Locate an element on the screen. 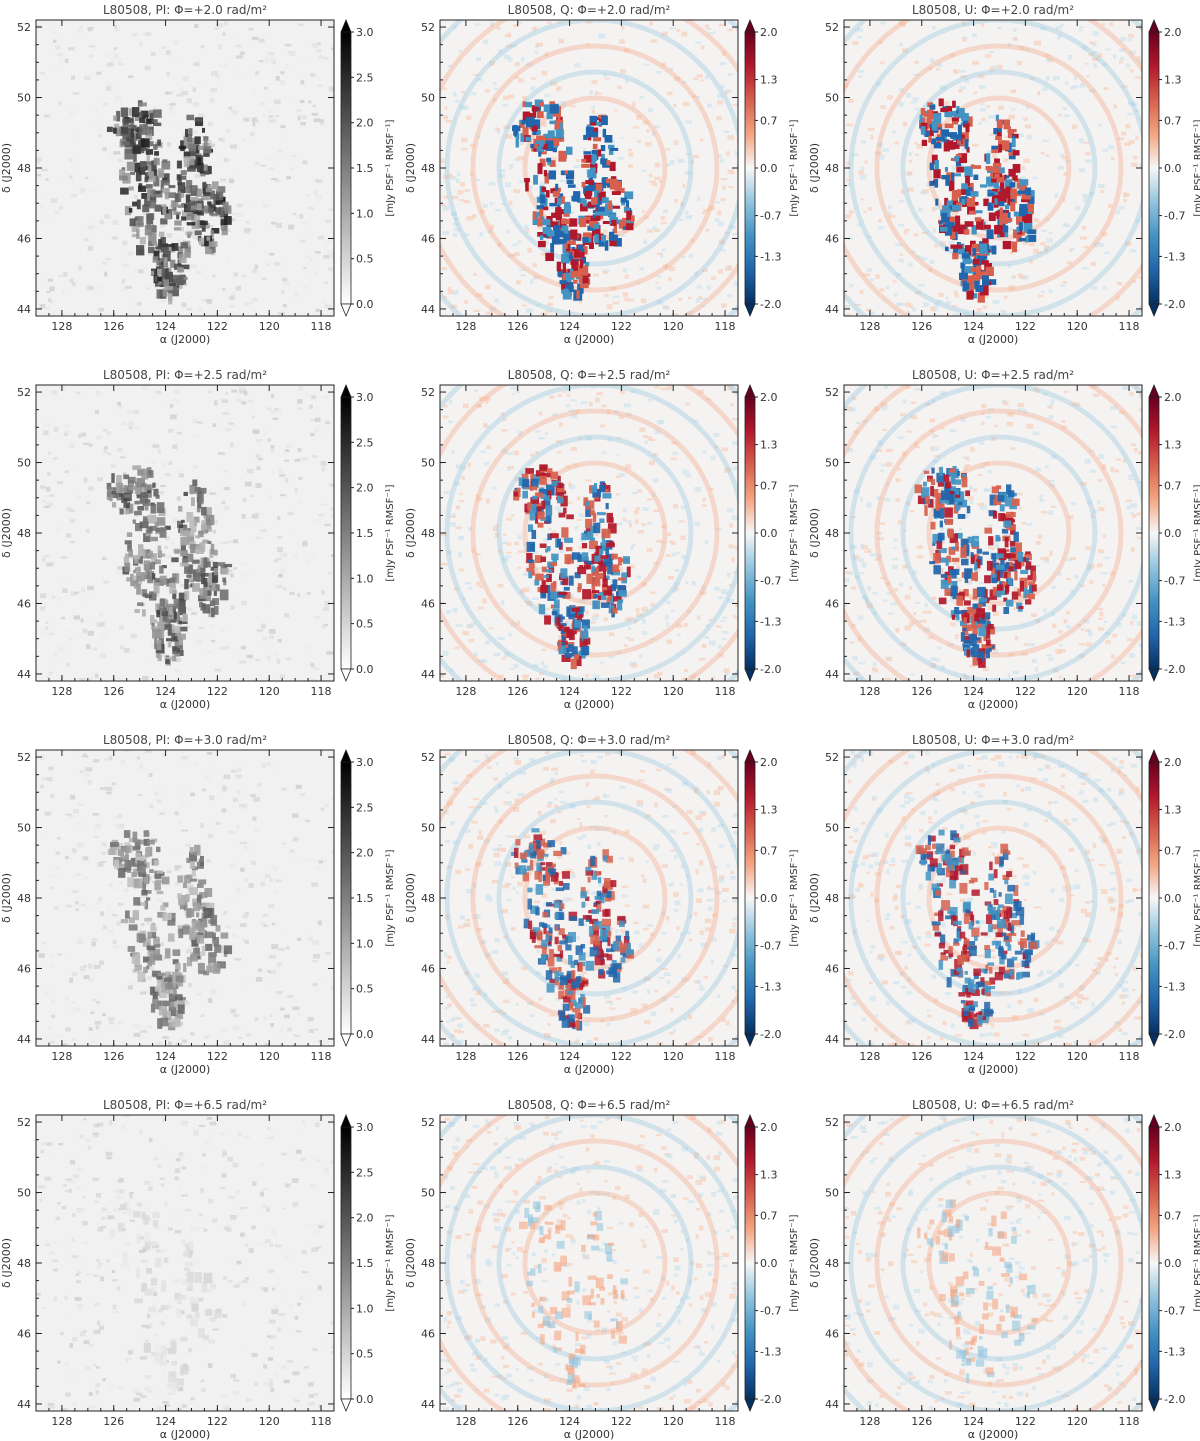  colorbar: 0.0 0.5 1.0 1.5 2.0 2.5 3.0 [mJy PSF⁻¹ RMSF⁻¹] is located at coordinates (368, 1263).